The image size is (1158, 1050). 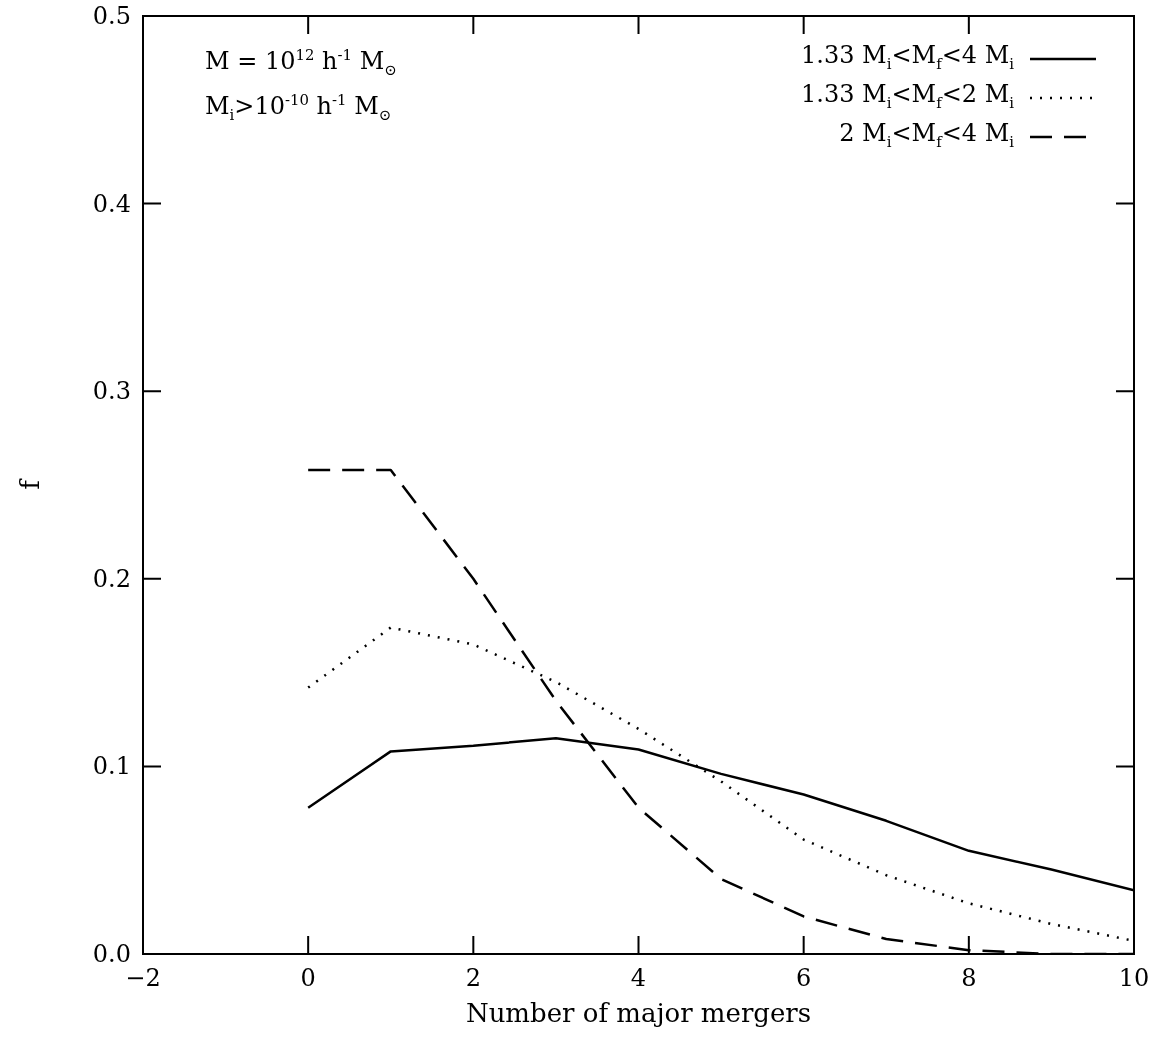 I want to click on x-tick-label: 4, so click(x=638, y=978).